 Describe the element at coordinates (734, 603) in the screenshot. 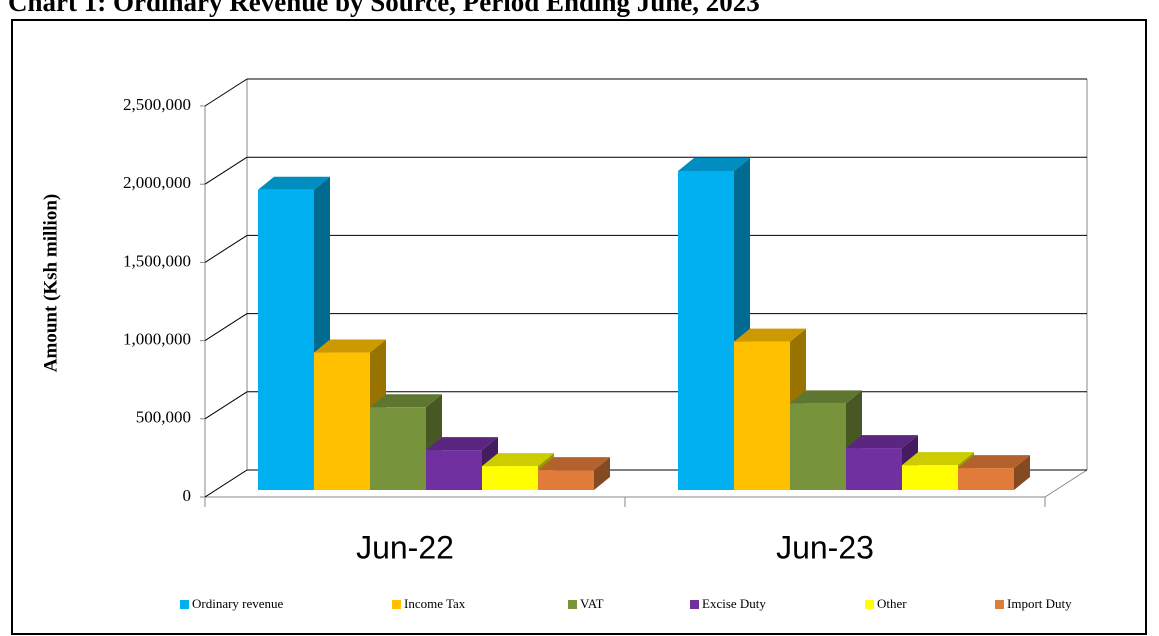

I see `legend-label: Excise Duty` at that location.